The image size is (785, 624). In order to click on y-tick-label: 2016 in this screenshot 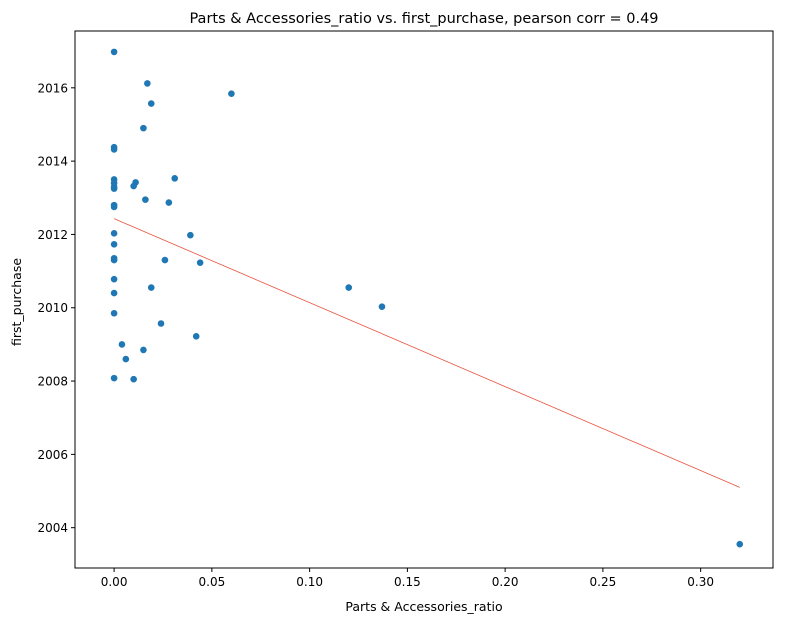, I will do `click(52, 88)`.